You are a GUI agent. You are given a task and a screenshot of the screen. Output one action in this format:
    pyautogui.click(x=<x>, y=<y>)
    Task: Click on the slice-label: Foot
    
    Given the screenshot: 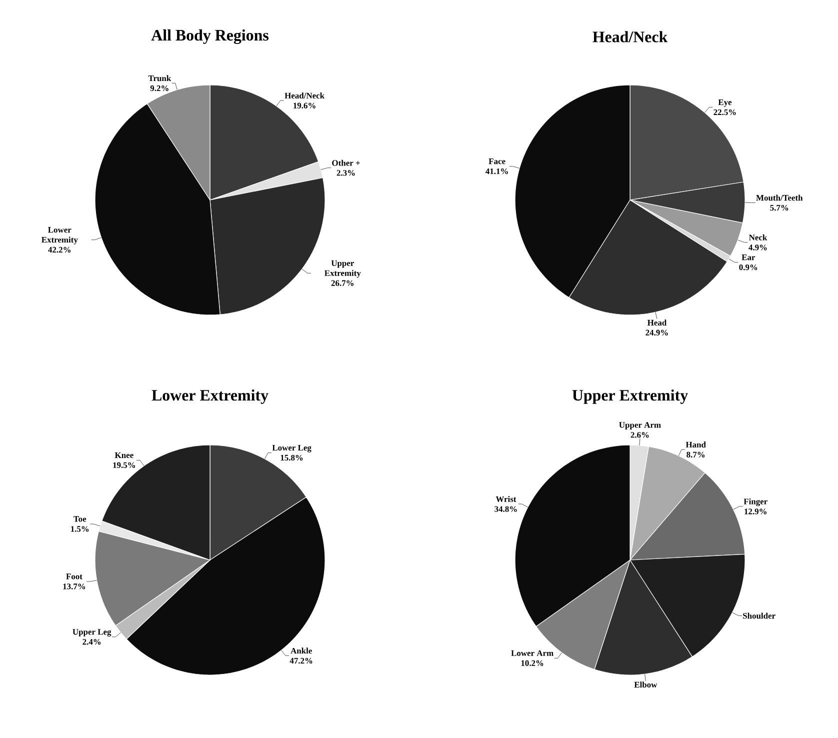 What is the action you would take?
    pyautogui.click(x=74, y=577)
    